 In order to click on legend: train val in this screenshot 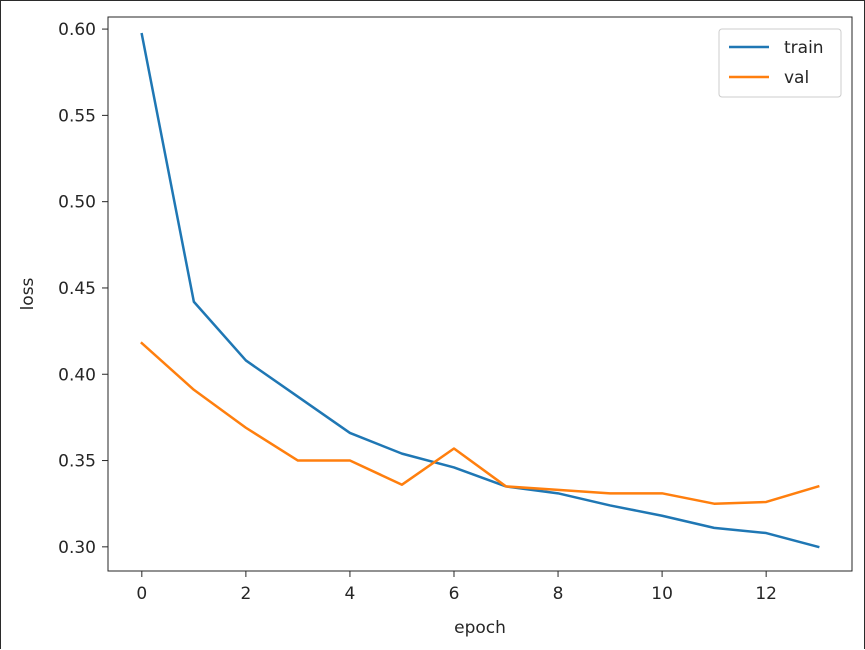, I will do `click(780, 63)`.